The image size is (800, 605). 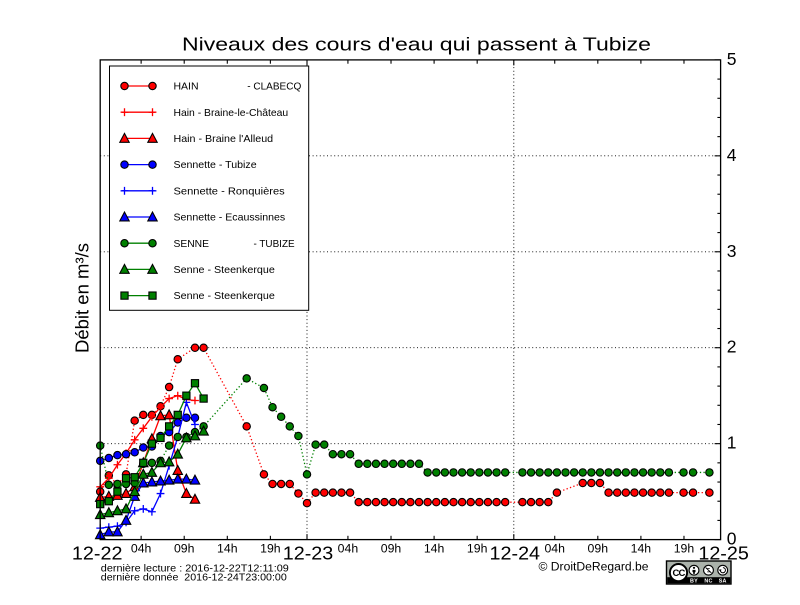 I want to click on svg-text: 1, so click(x=732, y=443).